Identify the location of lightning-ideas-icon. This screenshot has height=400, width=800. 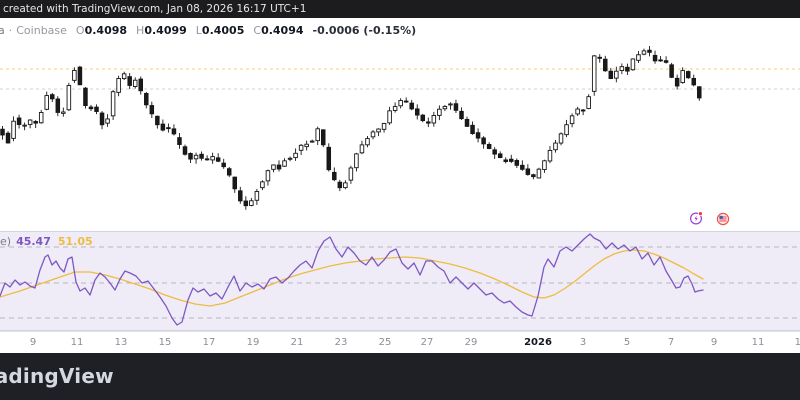
(696, 218).